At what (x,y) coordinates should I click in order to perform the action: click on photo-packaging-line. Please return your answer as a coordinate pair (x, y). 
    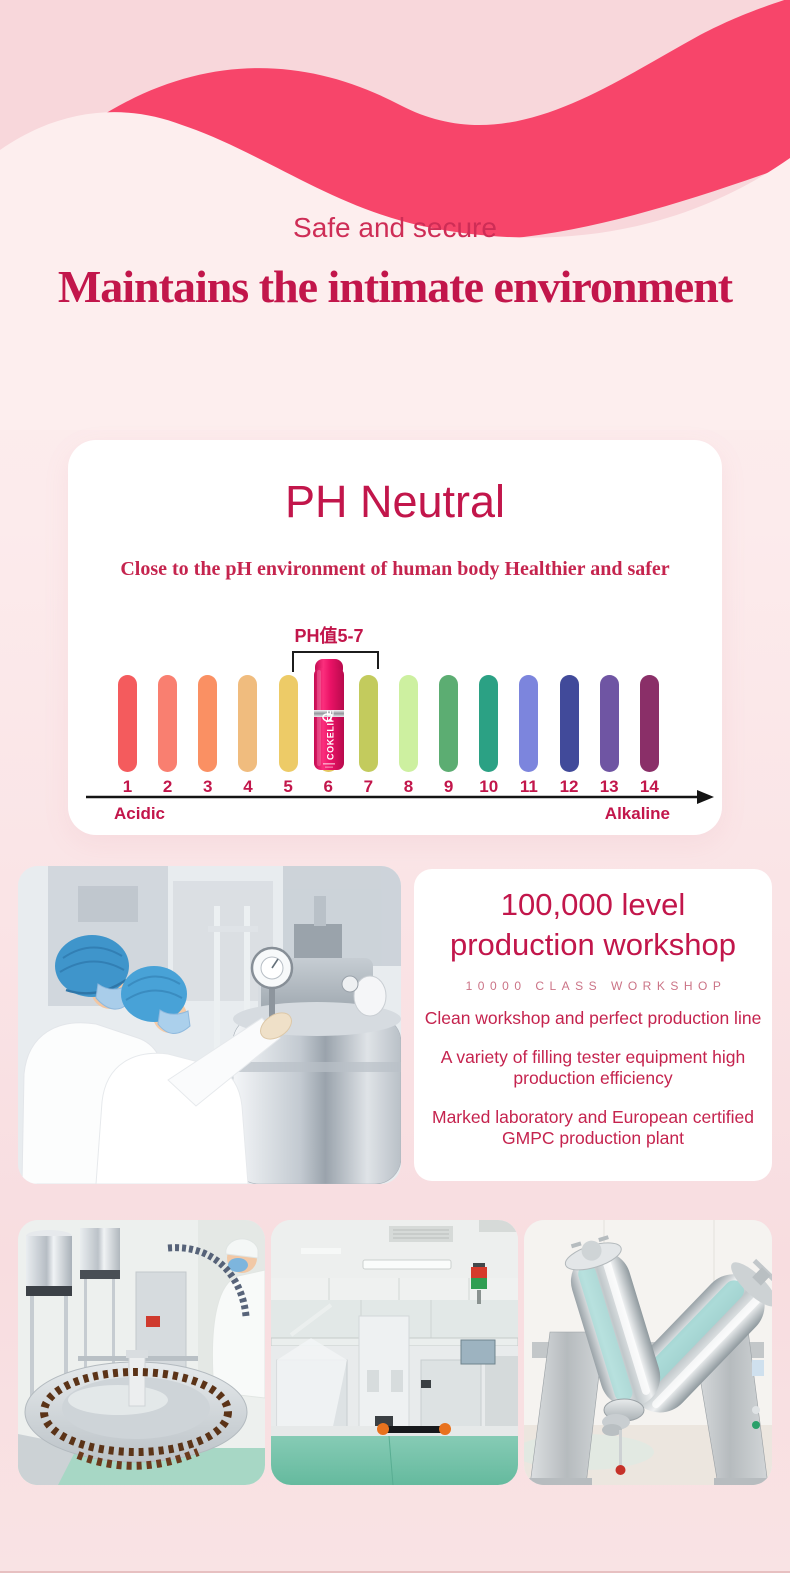
    Looking at the image, I should click on (394, 1352).